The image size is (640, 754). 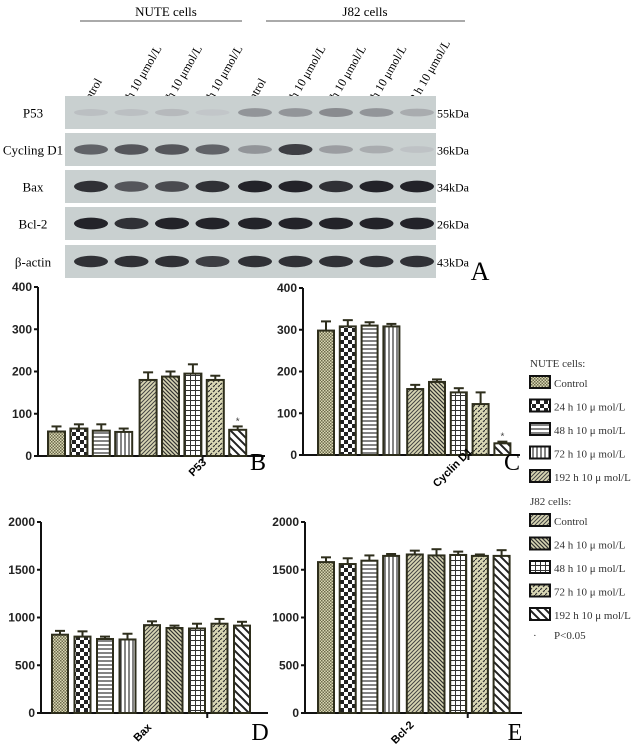 I want to click on legend-item: 48 h 10 μ mol/L, so click(x=577, y=567).